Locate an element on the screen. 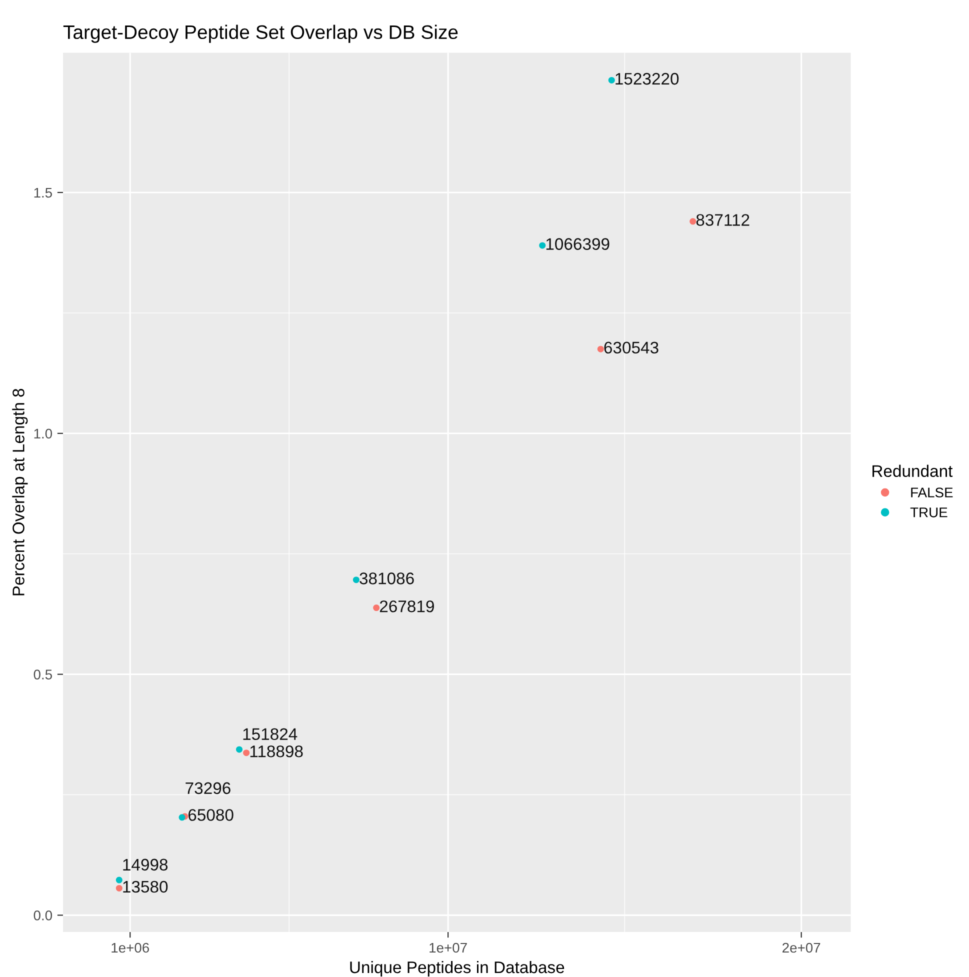  legend-title: Redundant is located at coordinates (912, 470).